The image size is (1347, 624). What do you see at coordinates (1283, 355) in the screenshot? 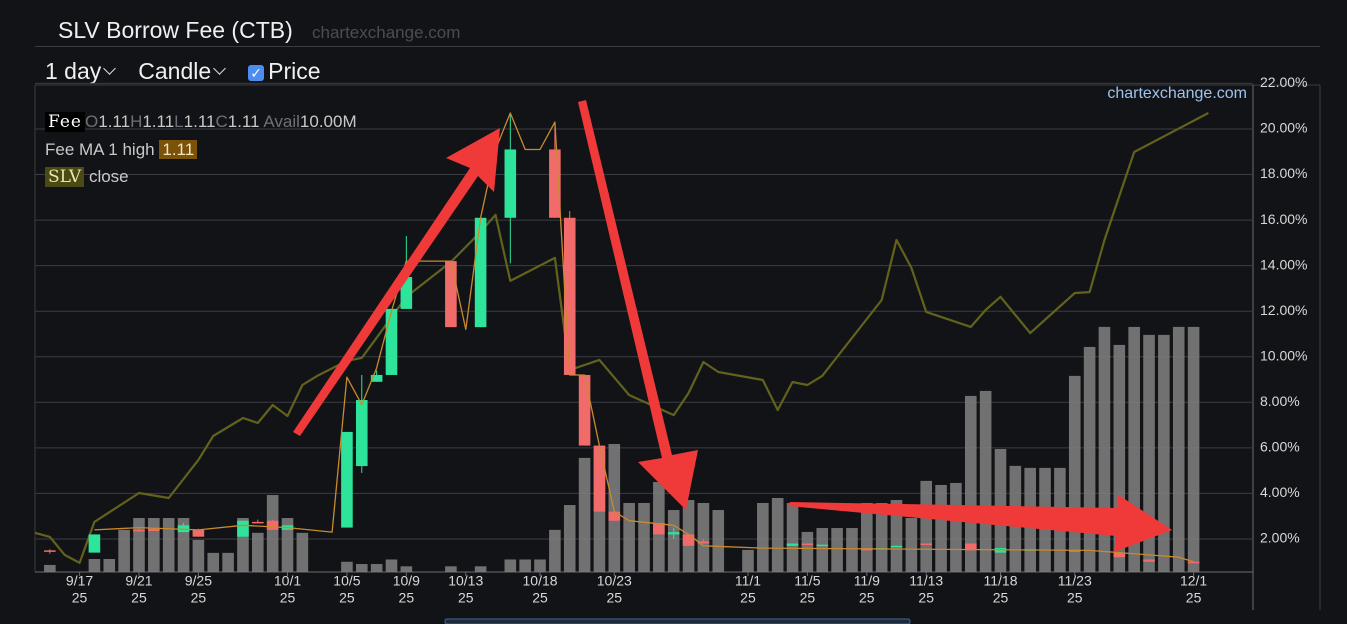
I see `y-tick-label: 10.00%` at bounding box center [1283, 355].